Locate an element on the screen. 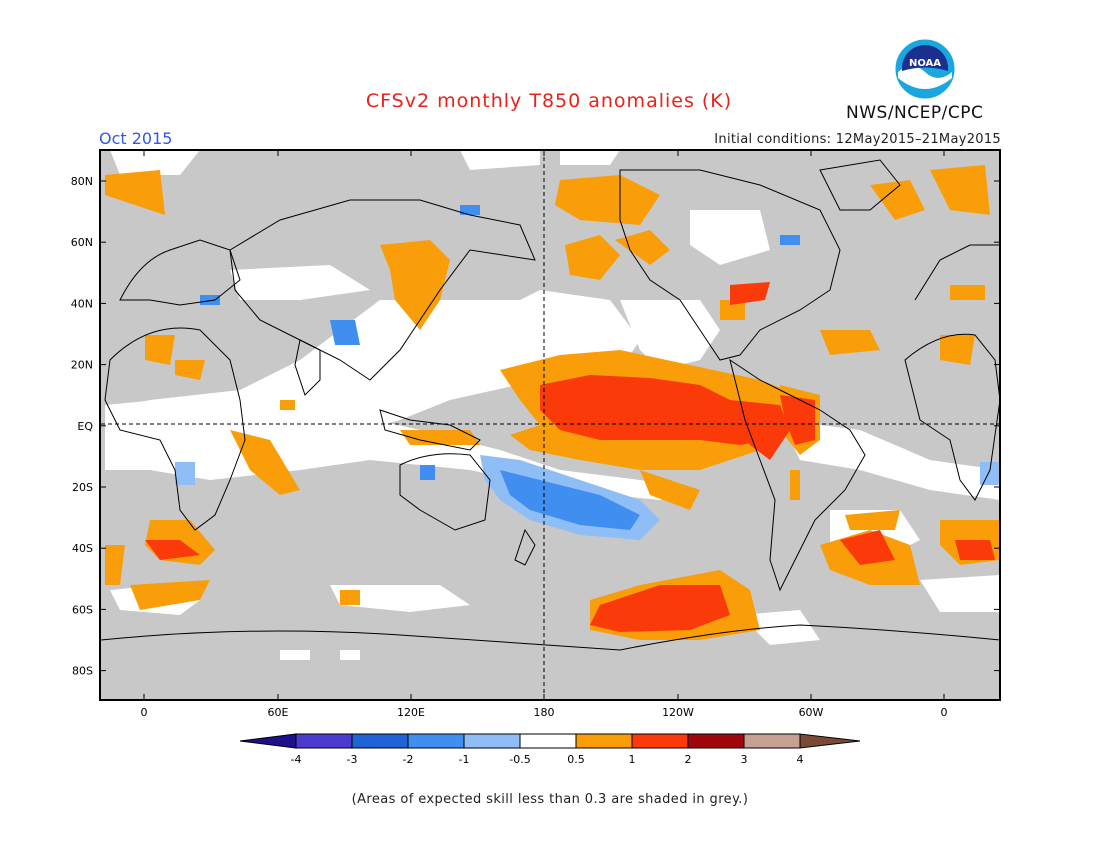 The height and width of the screenshot is (850, 1100). lon-label: 60W is located at coordinates (811, 712).